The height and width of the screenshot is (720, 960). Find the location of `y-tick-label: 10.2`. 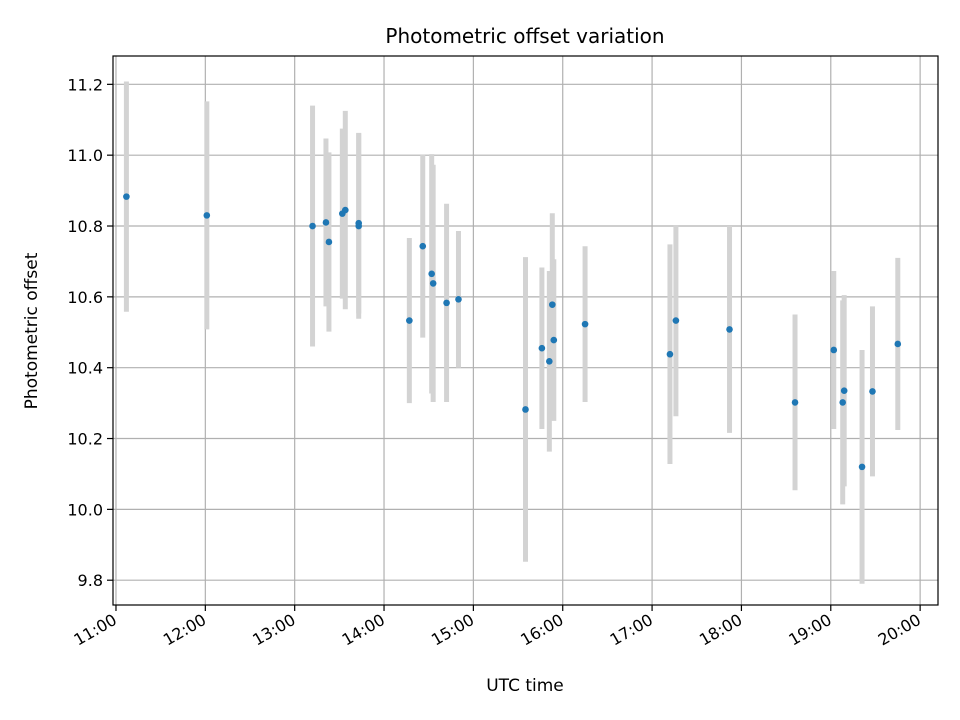

y-tick-label: 10.2 is located at coordinates (85, 439).